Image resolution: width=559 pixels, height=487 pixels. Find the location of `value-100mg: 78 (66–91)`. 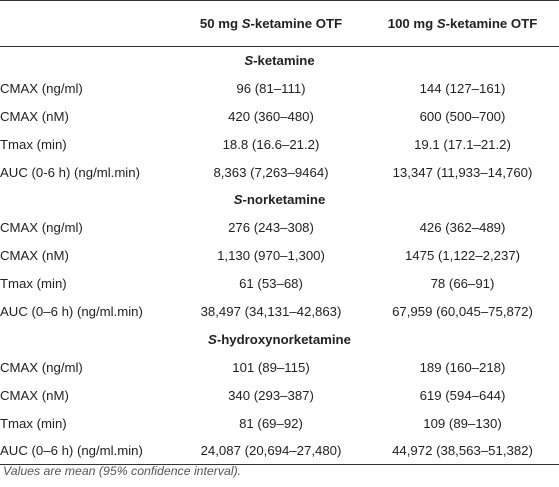

value-100mg: 78 (66–91) is located at coordinates (462, 284).